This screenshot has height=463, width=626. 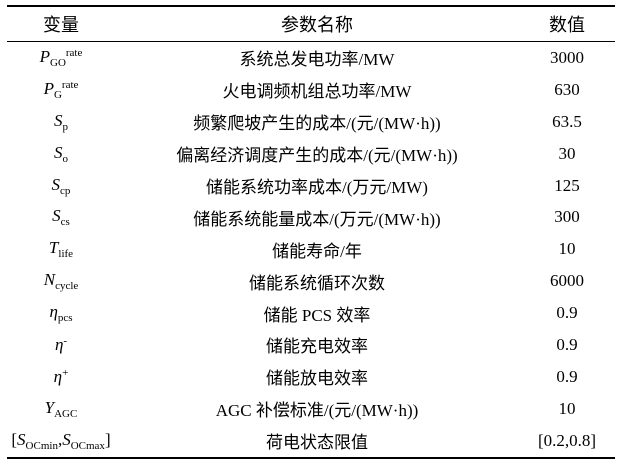 I want to click on table-row: So 偏离经济调度产生的成本/(元/(MW·h)) 30, so click(x=311, y=154).